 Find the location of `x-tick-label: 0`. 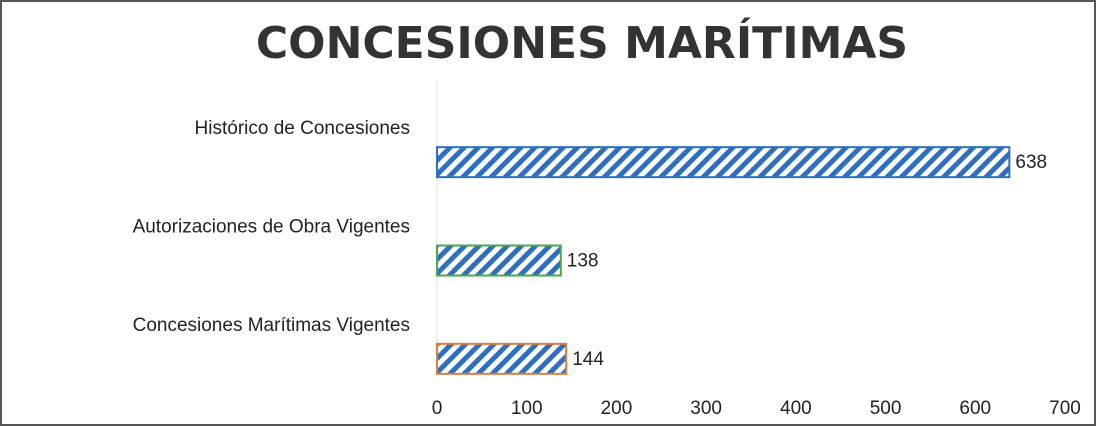

x-tick-label: 0 is located at coordinates (437, 408).